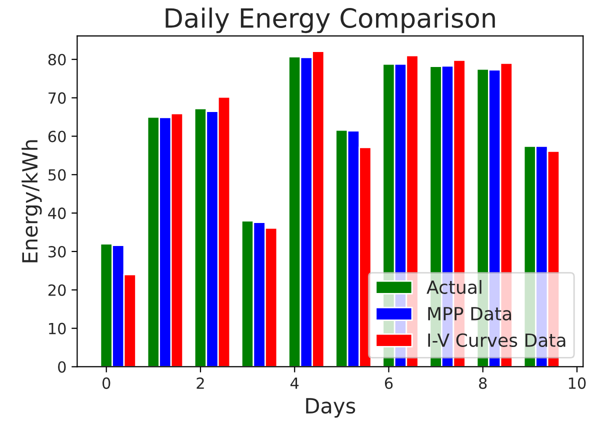 The image size is (603, 423). What do you see at coordinates (294, 383) in the screenshot?
I see `x-tick-label: 4` at bounding box center [294, 383].